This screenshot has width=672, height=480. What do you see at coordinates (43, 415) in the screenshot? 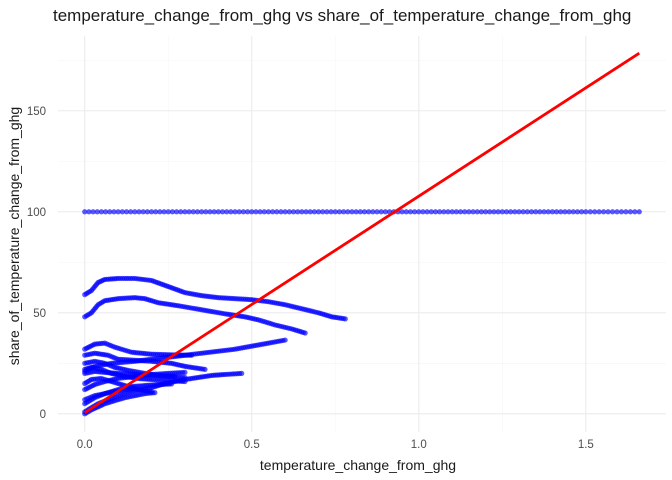
I see `y-tick-label: 0` at bounding box center [43, 415].